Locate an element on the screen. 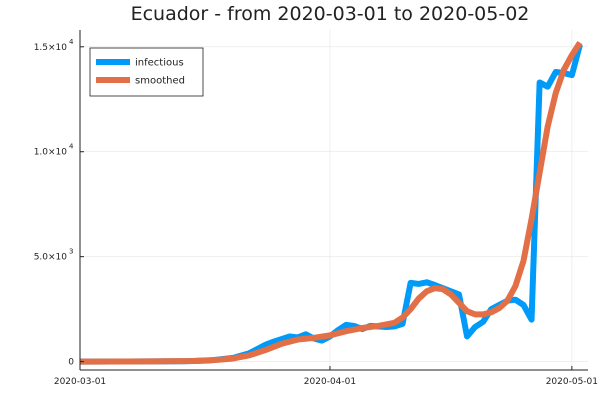 Image resolution: width=600 pixels, height=400 pixels. legend-label-infectious: infectious is located at coordinates (159, 63).